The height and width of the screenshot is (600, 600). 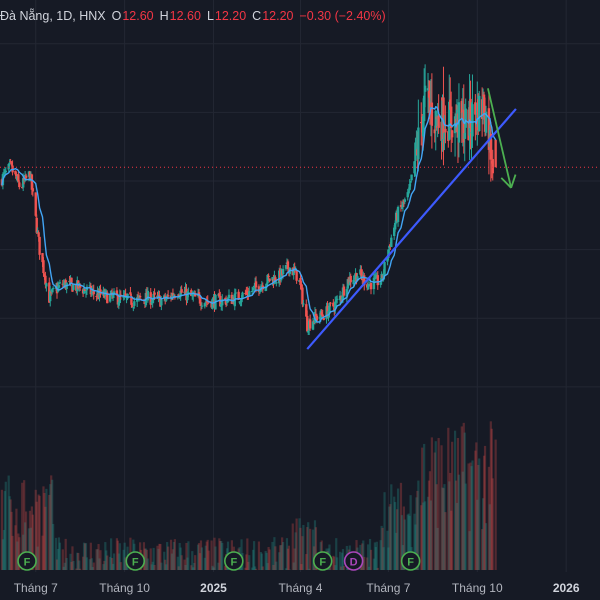 I want to click on support-trendline, so click(x=411, y=229).